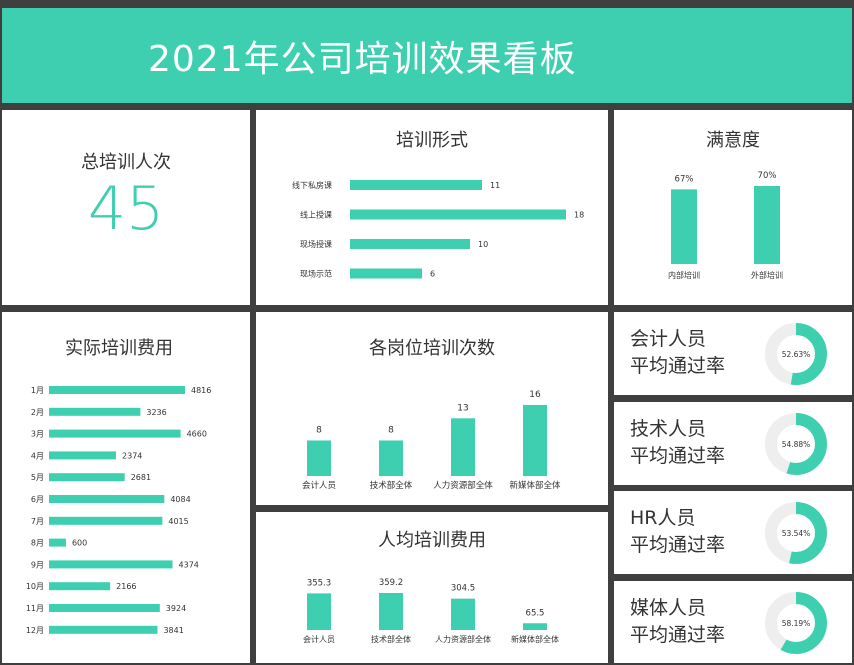 This screenshot has height=665, width=854. What do you see at coordinates (733, 532) in the screenshot?
I see `pass-rate-panel-hr: HR人员平均通过率 53.54%` at bounding box center [733, 532].